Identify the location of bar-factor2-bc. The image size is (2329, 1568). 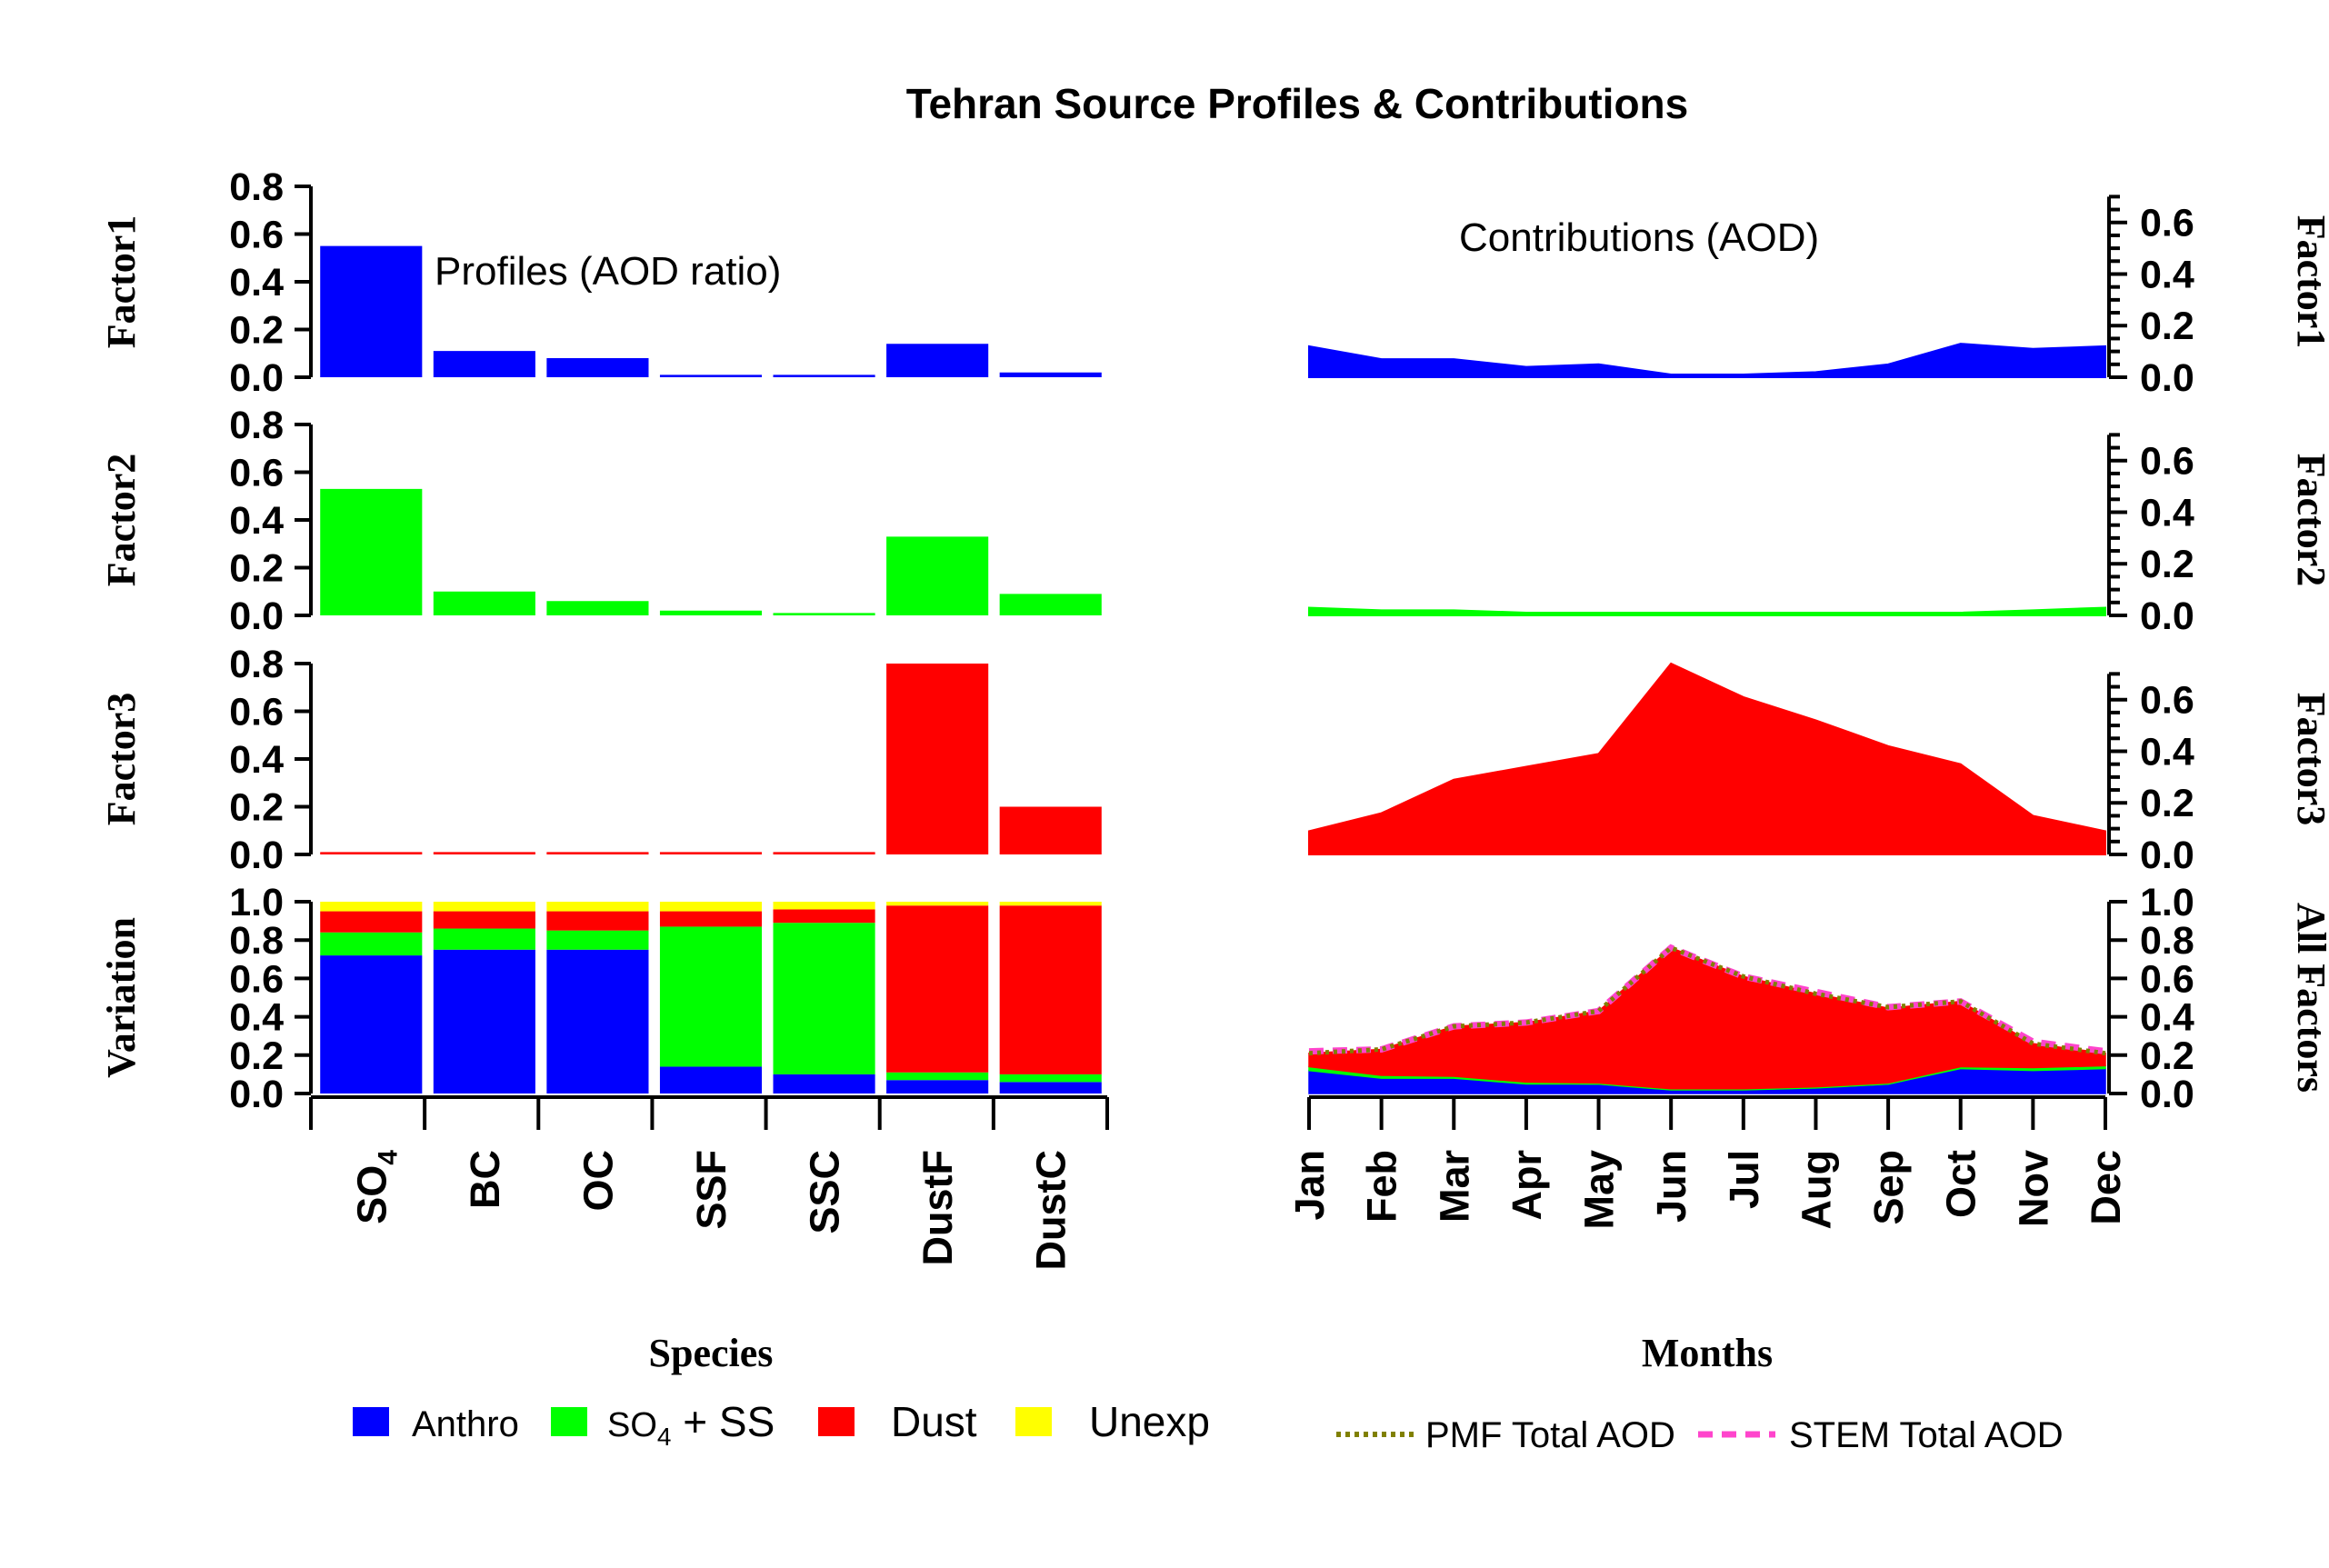
(484, 603).